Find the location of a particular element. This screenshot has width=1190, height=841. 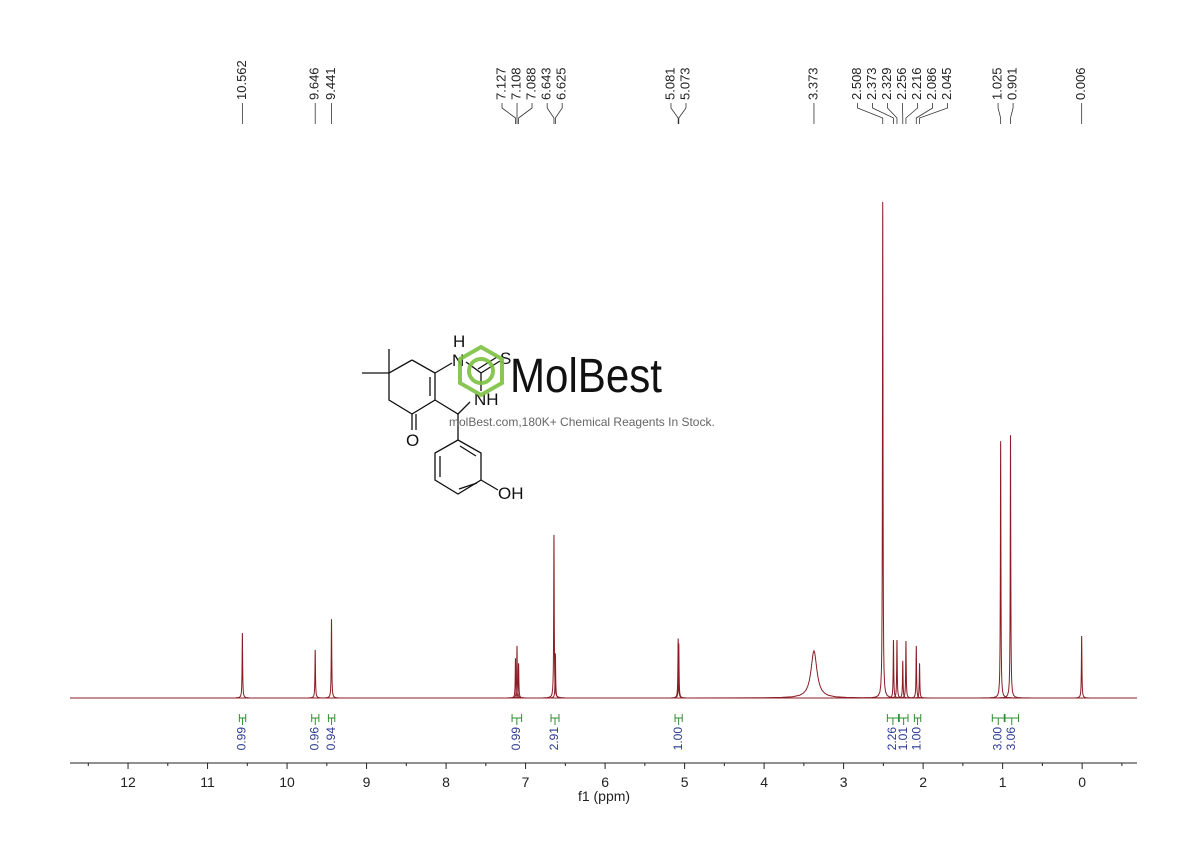

integral-label: 0.94 is located at coordinates (331, 739).